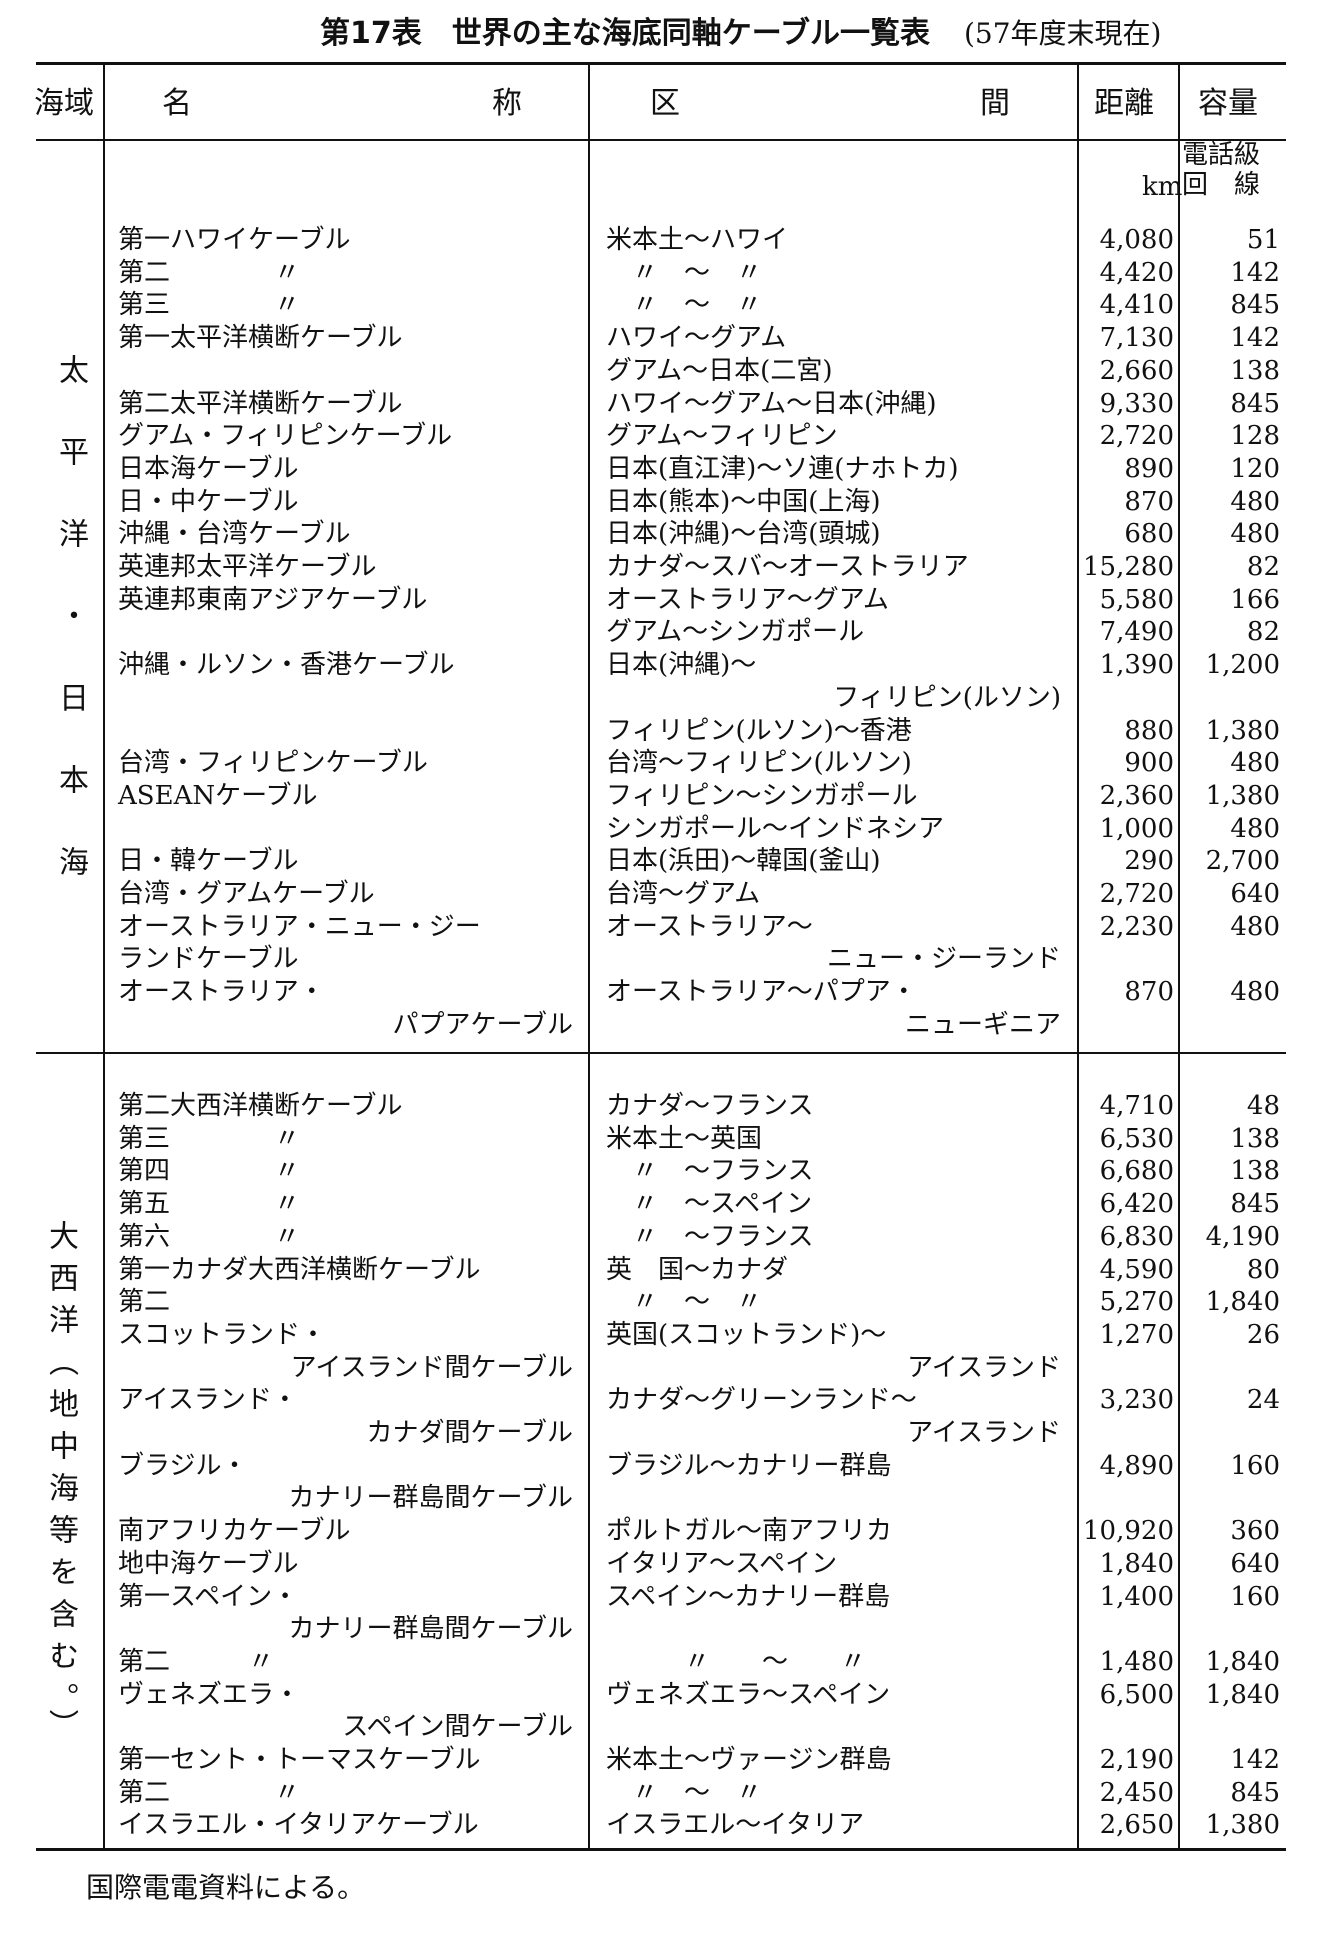  What do you see at coordinates (642, 436) in the screenshot?
I see `table-row: グアム・フィリピンケーブル グアム〜フィリピン 2,720 128` at bounding box center [642, 436].